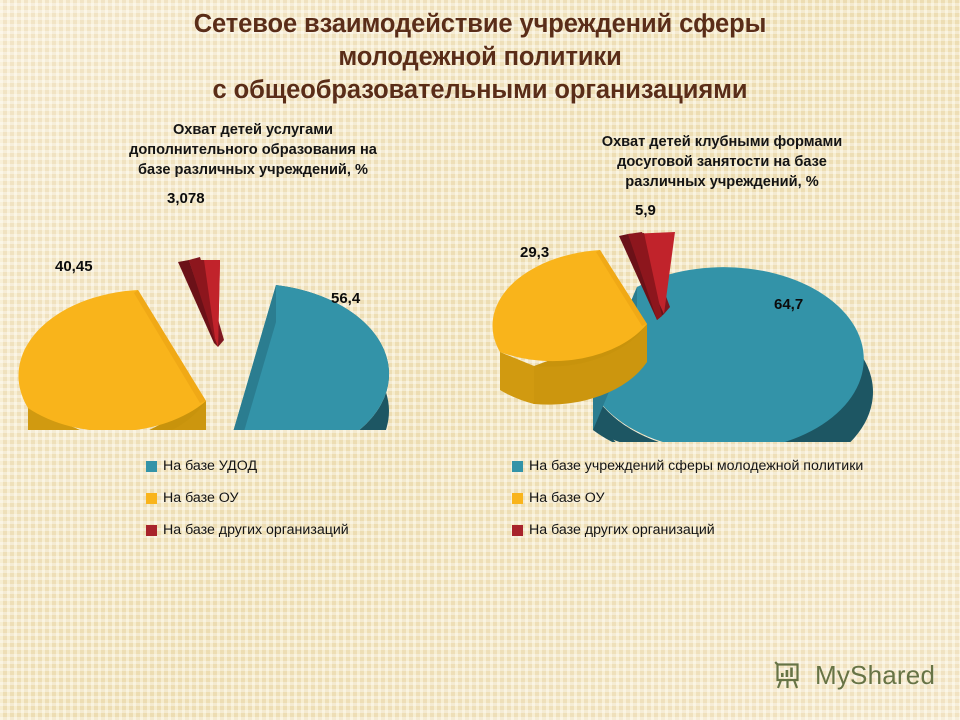 The width and height of the screenshot is (960, 720). What do you see at coordinates (569, 327) in the screenshot?
I see `pie-slice-yellow-right` at bounding box center [569, 327].